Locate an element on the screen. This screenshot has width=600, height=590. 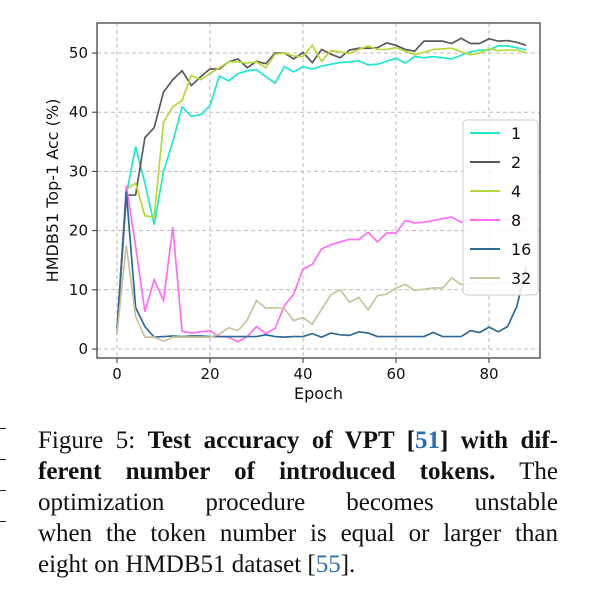
caption-text: eight on HMDB51 dataset [ is located at coordinates (177, 564).